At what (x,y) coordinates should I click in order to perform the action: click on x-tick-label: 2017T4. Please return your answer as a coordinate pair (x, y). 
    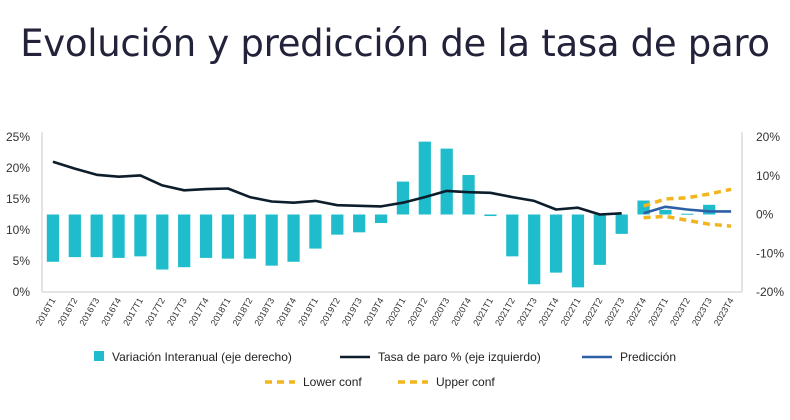
    Looking at the image, I should click on (199, 311).